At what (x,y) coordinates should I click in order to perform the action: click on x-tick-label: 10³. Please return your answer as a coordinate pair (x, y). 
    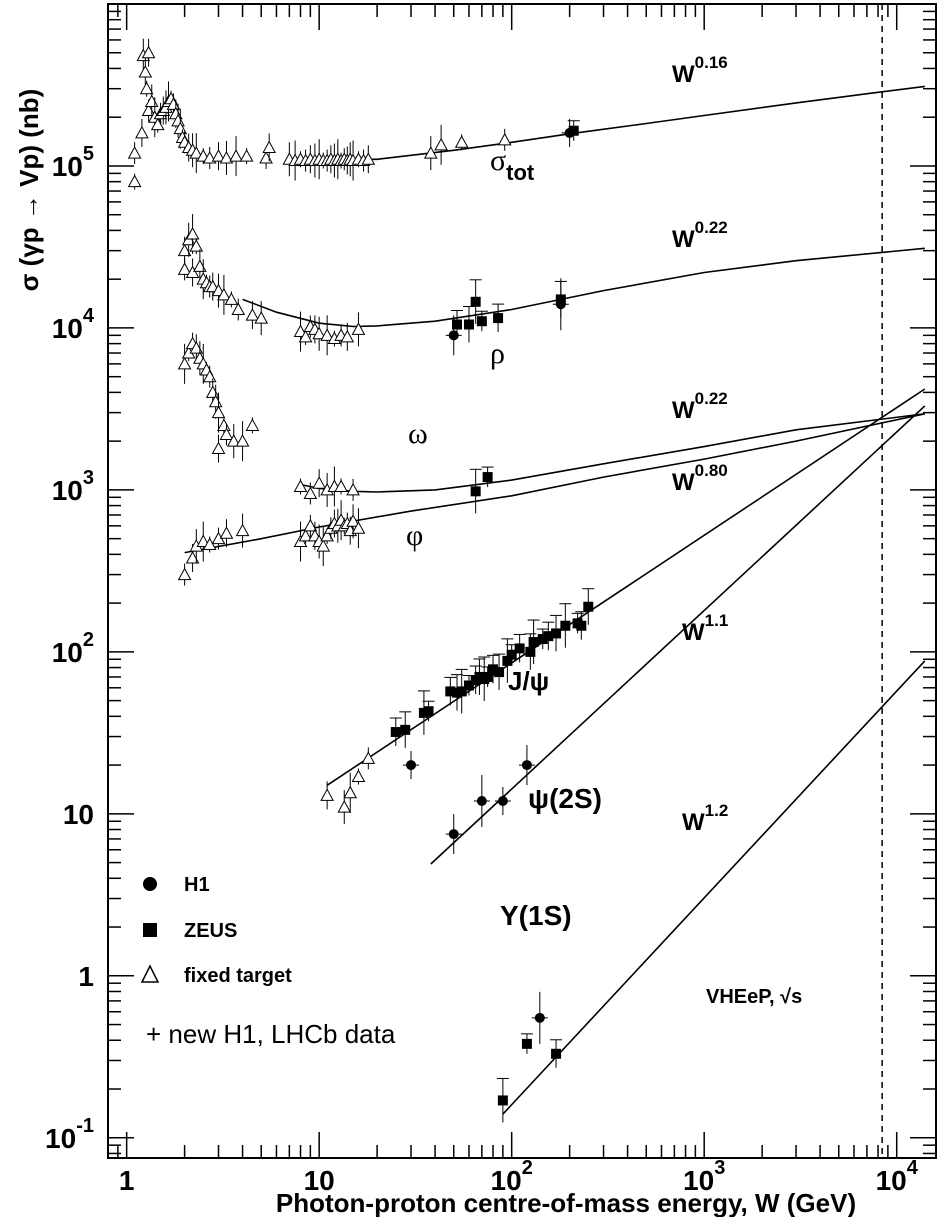
    Looking at the image, I should click on (704, 1176).